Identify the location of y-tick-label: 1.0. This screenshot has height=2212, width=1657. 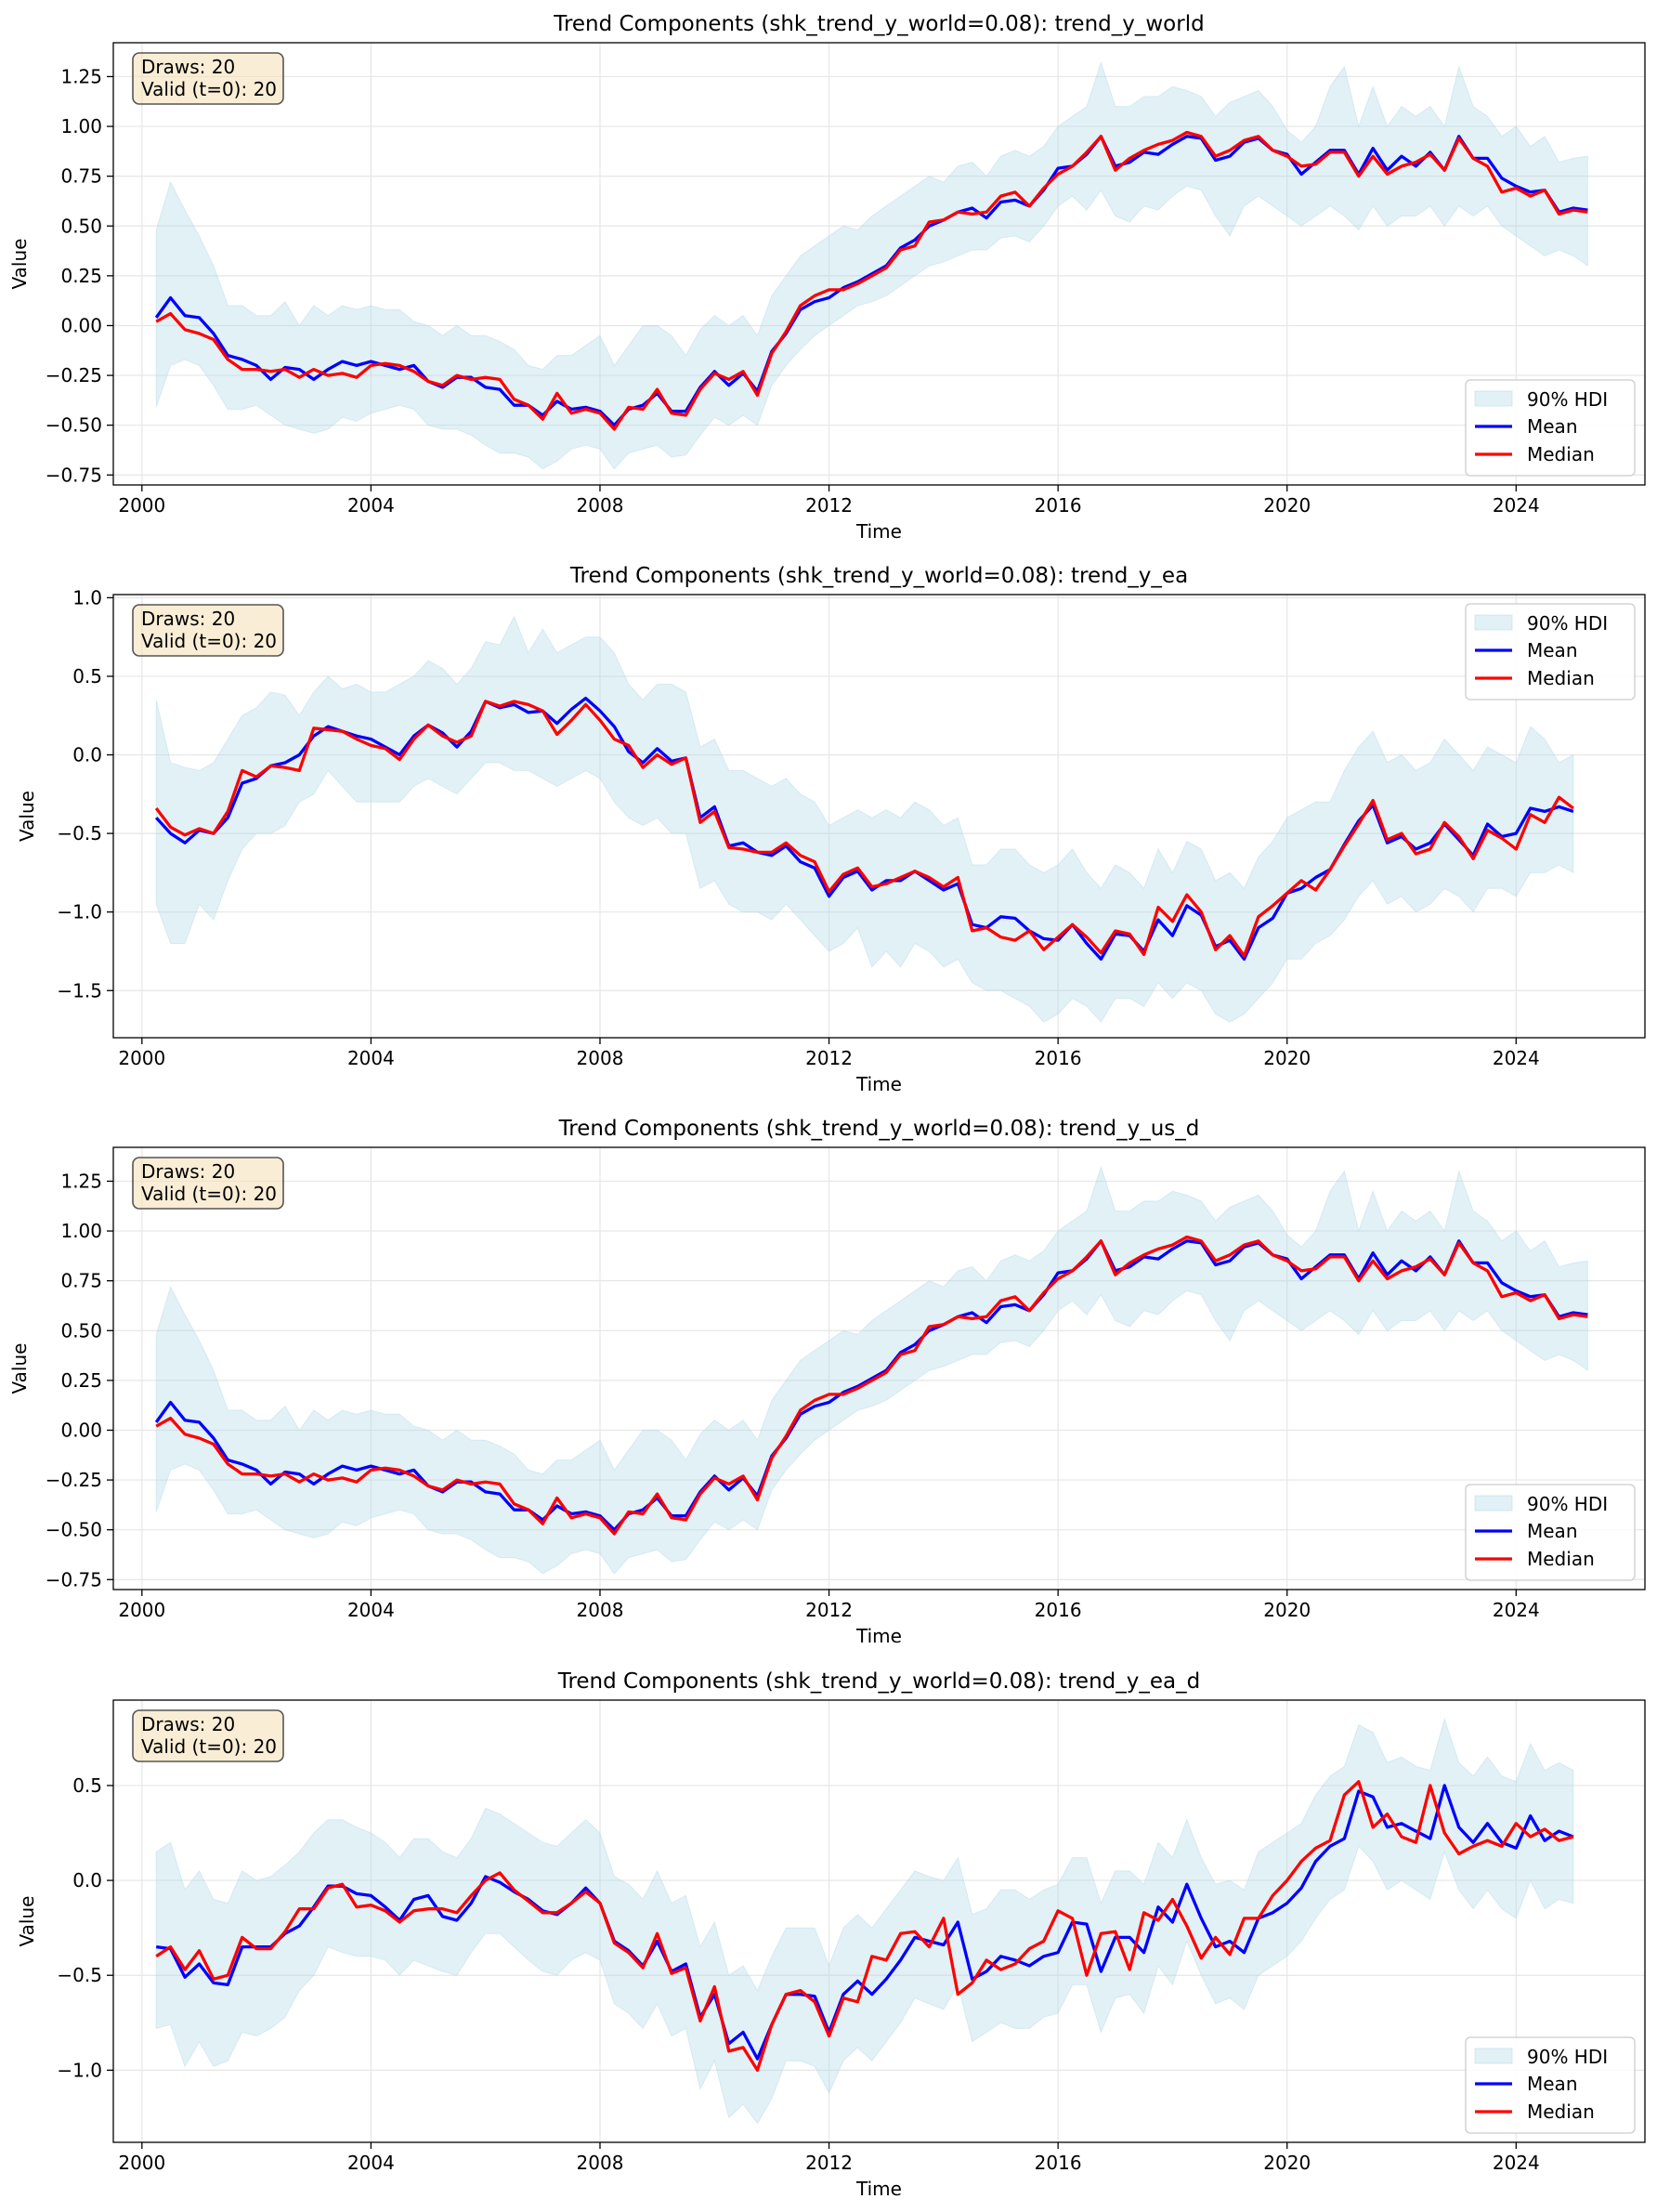
(87, 597).